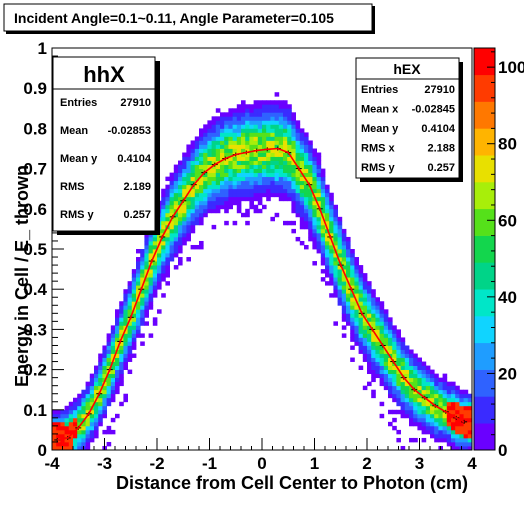  I want to click on x-tick-label: -3, so click(104, 463).